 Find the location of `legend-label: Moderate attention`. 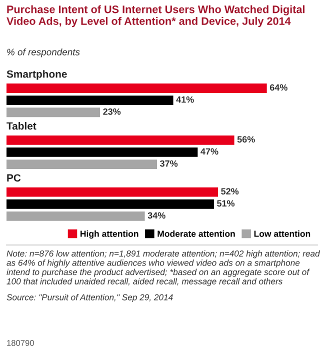

legend-label: Moderate attention is located at coordinates (196, 233).